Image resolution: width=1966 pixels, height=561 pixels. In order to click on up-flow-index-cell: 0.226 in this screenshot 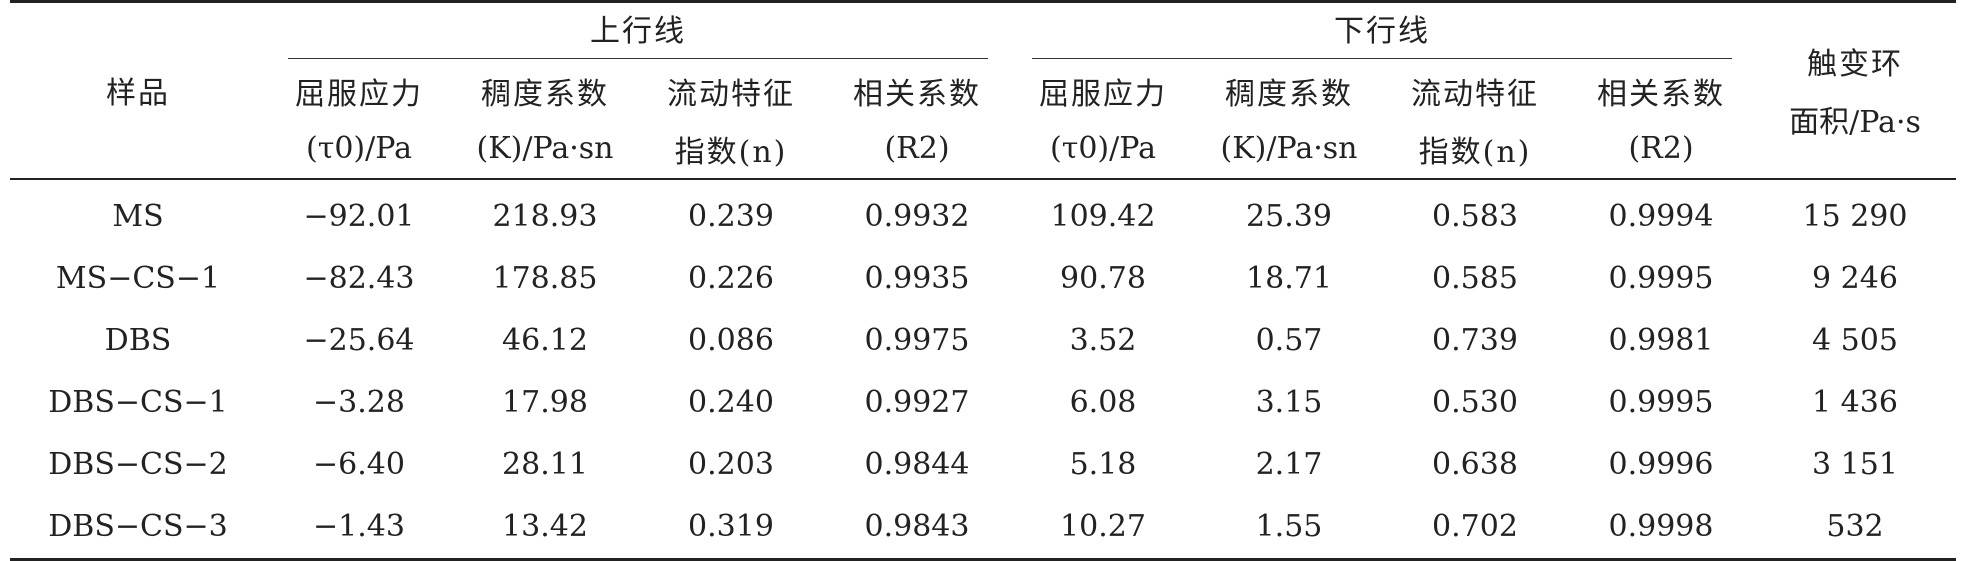, I will do `click(731, 278)`.